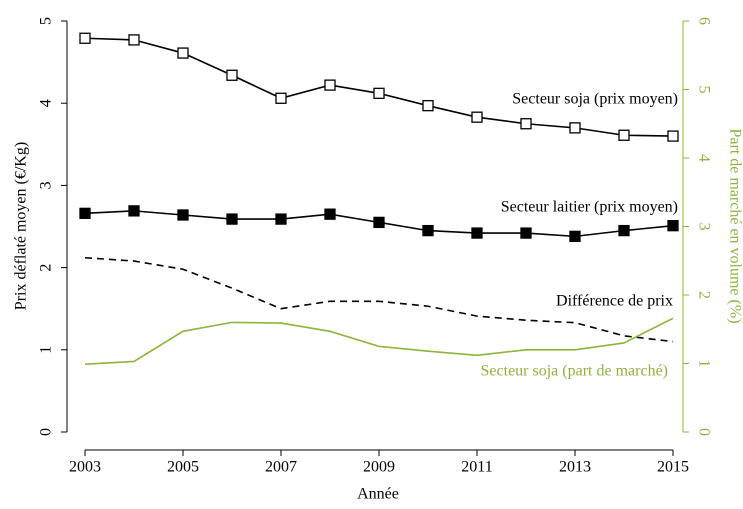  Describe the element at coordinates (46, 185) in the screenshot. I see `y-tick-label: 3` at that location.